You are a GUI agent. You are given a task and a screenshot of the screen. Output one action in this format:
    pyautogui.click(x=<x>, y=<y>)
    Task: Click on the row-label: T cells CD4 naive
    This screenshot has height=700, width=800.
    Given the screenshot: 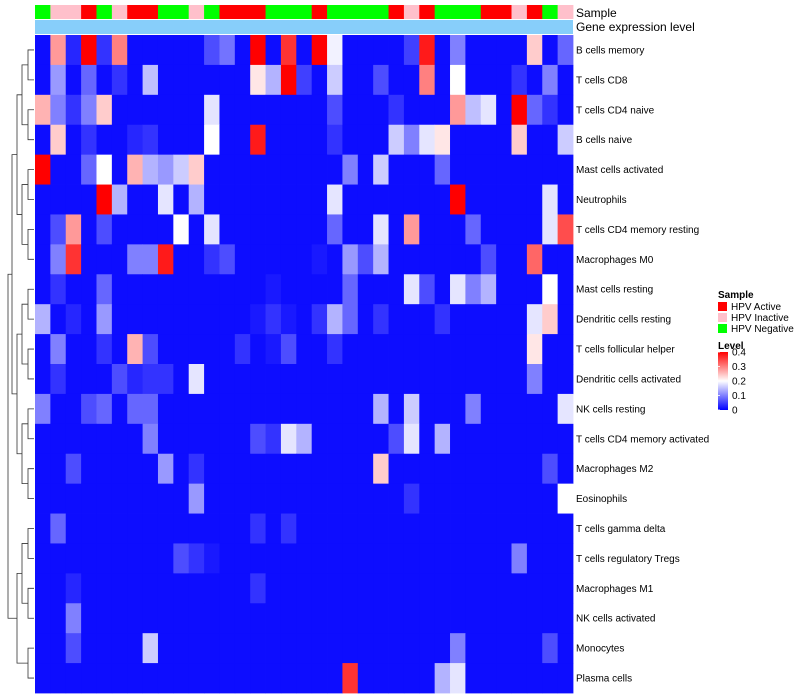 What is the action you would take?
    pyautogui.click(x=615, y=110)
    